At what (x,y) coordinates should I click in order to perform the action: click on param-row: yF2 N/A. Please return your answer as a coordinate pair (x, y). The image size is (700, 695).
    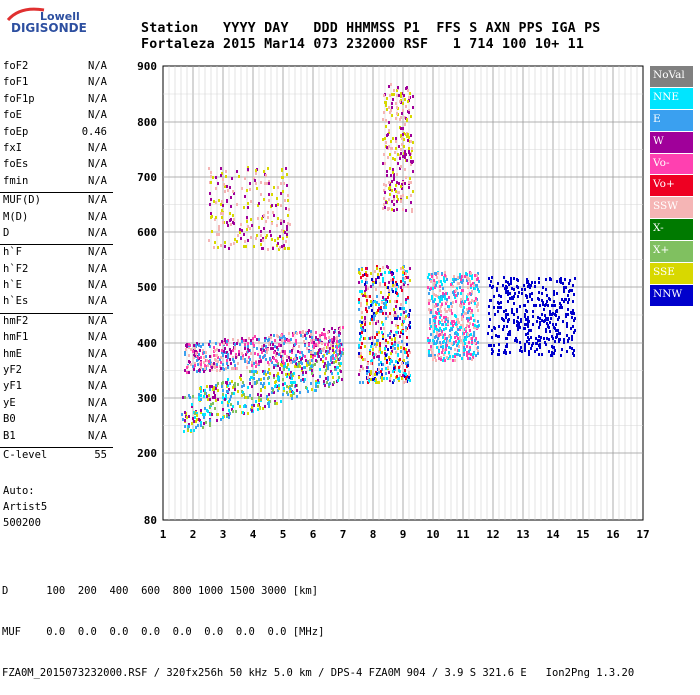
    Looking at the image, I should click on (56, 372).